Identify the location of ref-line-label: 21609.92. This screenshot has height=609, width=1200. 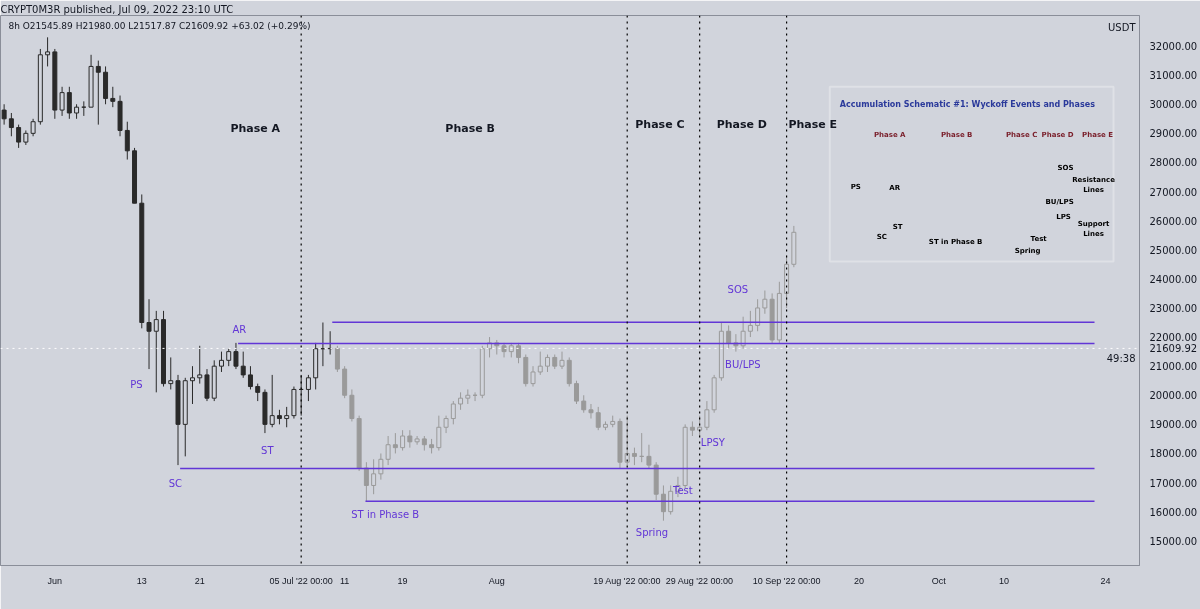
(1173, 349).